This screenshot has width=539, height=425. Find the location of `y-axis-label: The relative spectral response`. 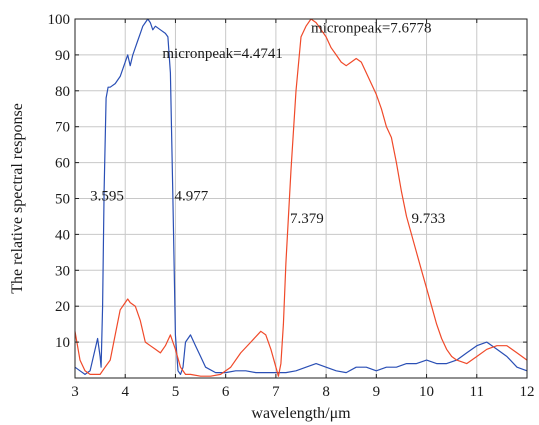

y-axis-label: The relative spectral response is located at coordinates (17, 198).